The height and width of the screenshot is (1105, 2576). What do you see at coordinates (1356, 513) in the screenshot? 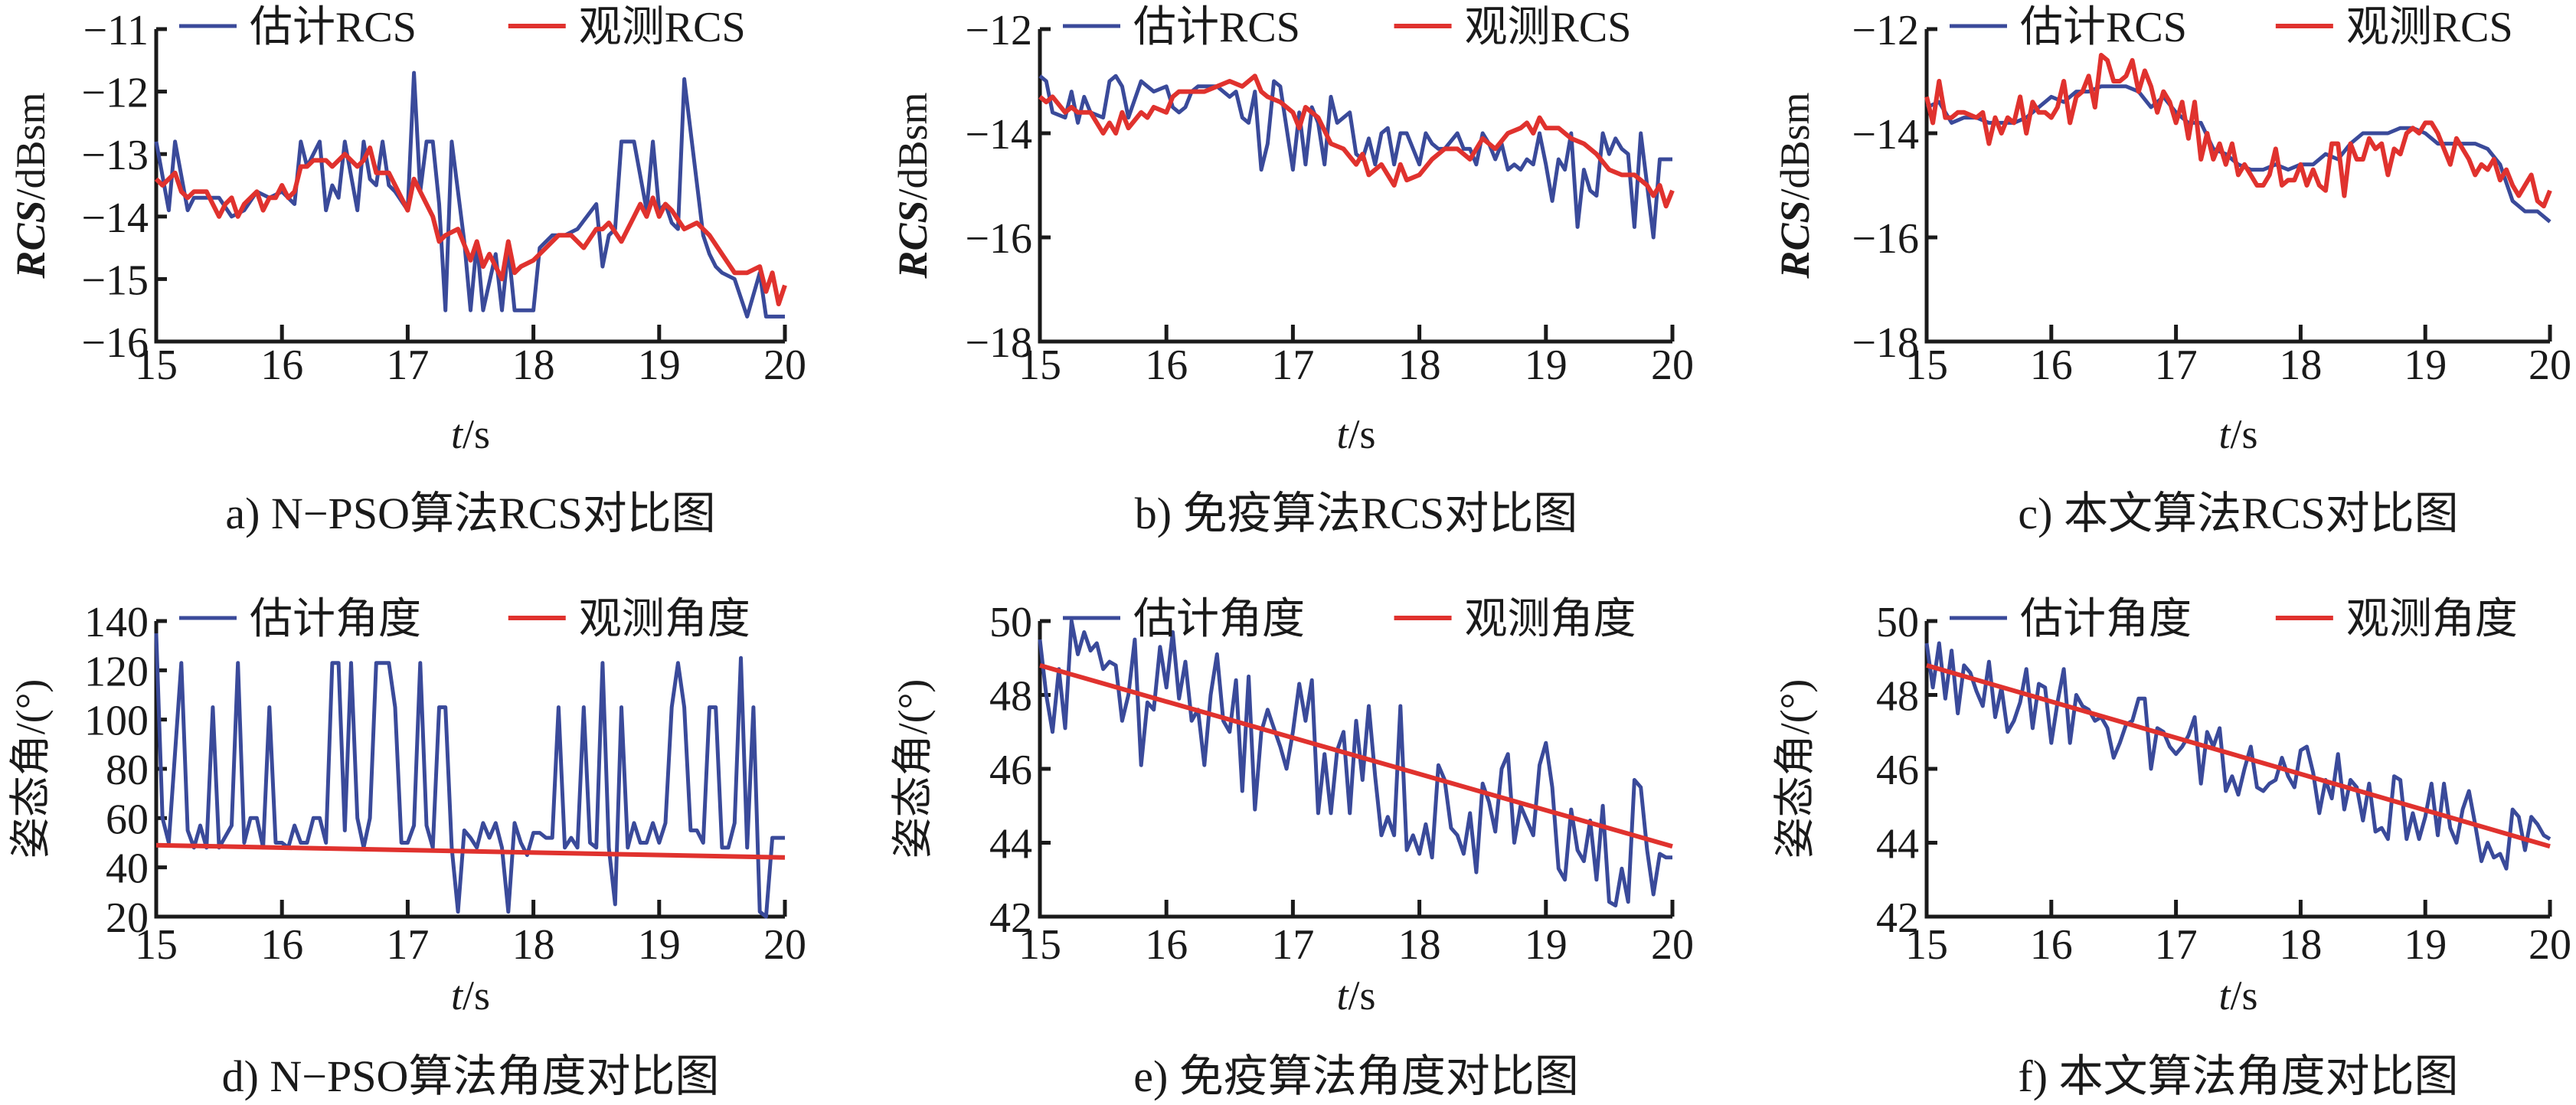
I see `panel-caption: b) 免疫算法RCS对比图` at bounding box center [1356, 513].